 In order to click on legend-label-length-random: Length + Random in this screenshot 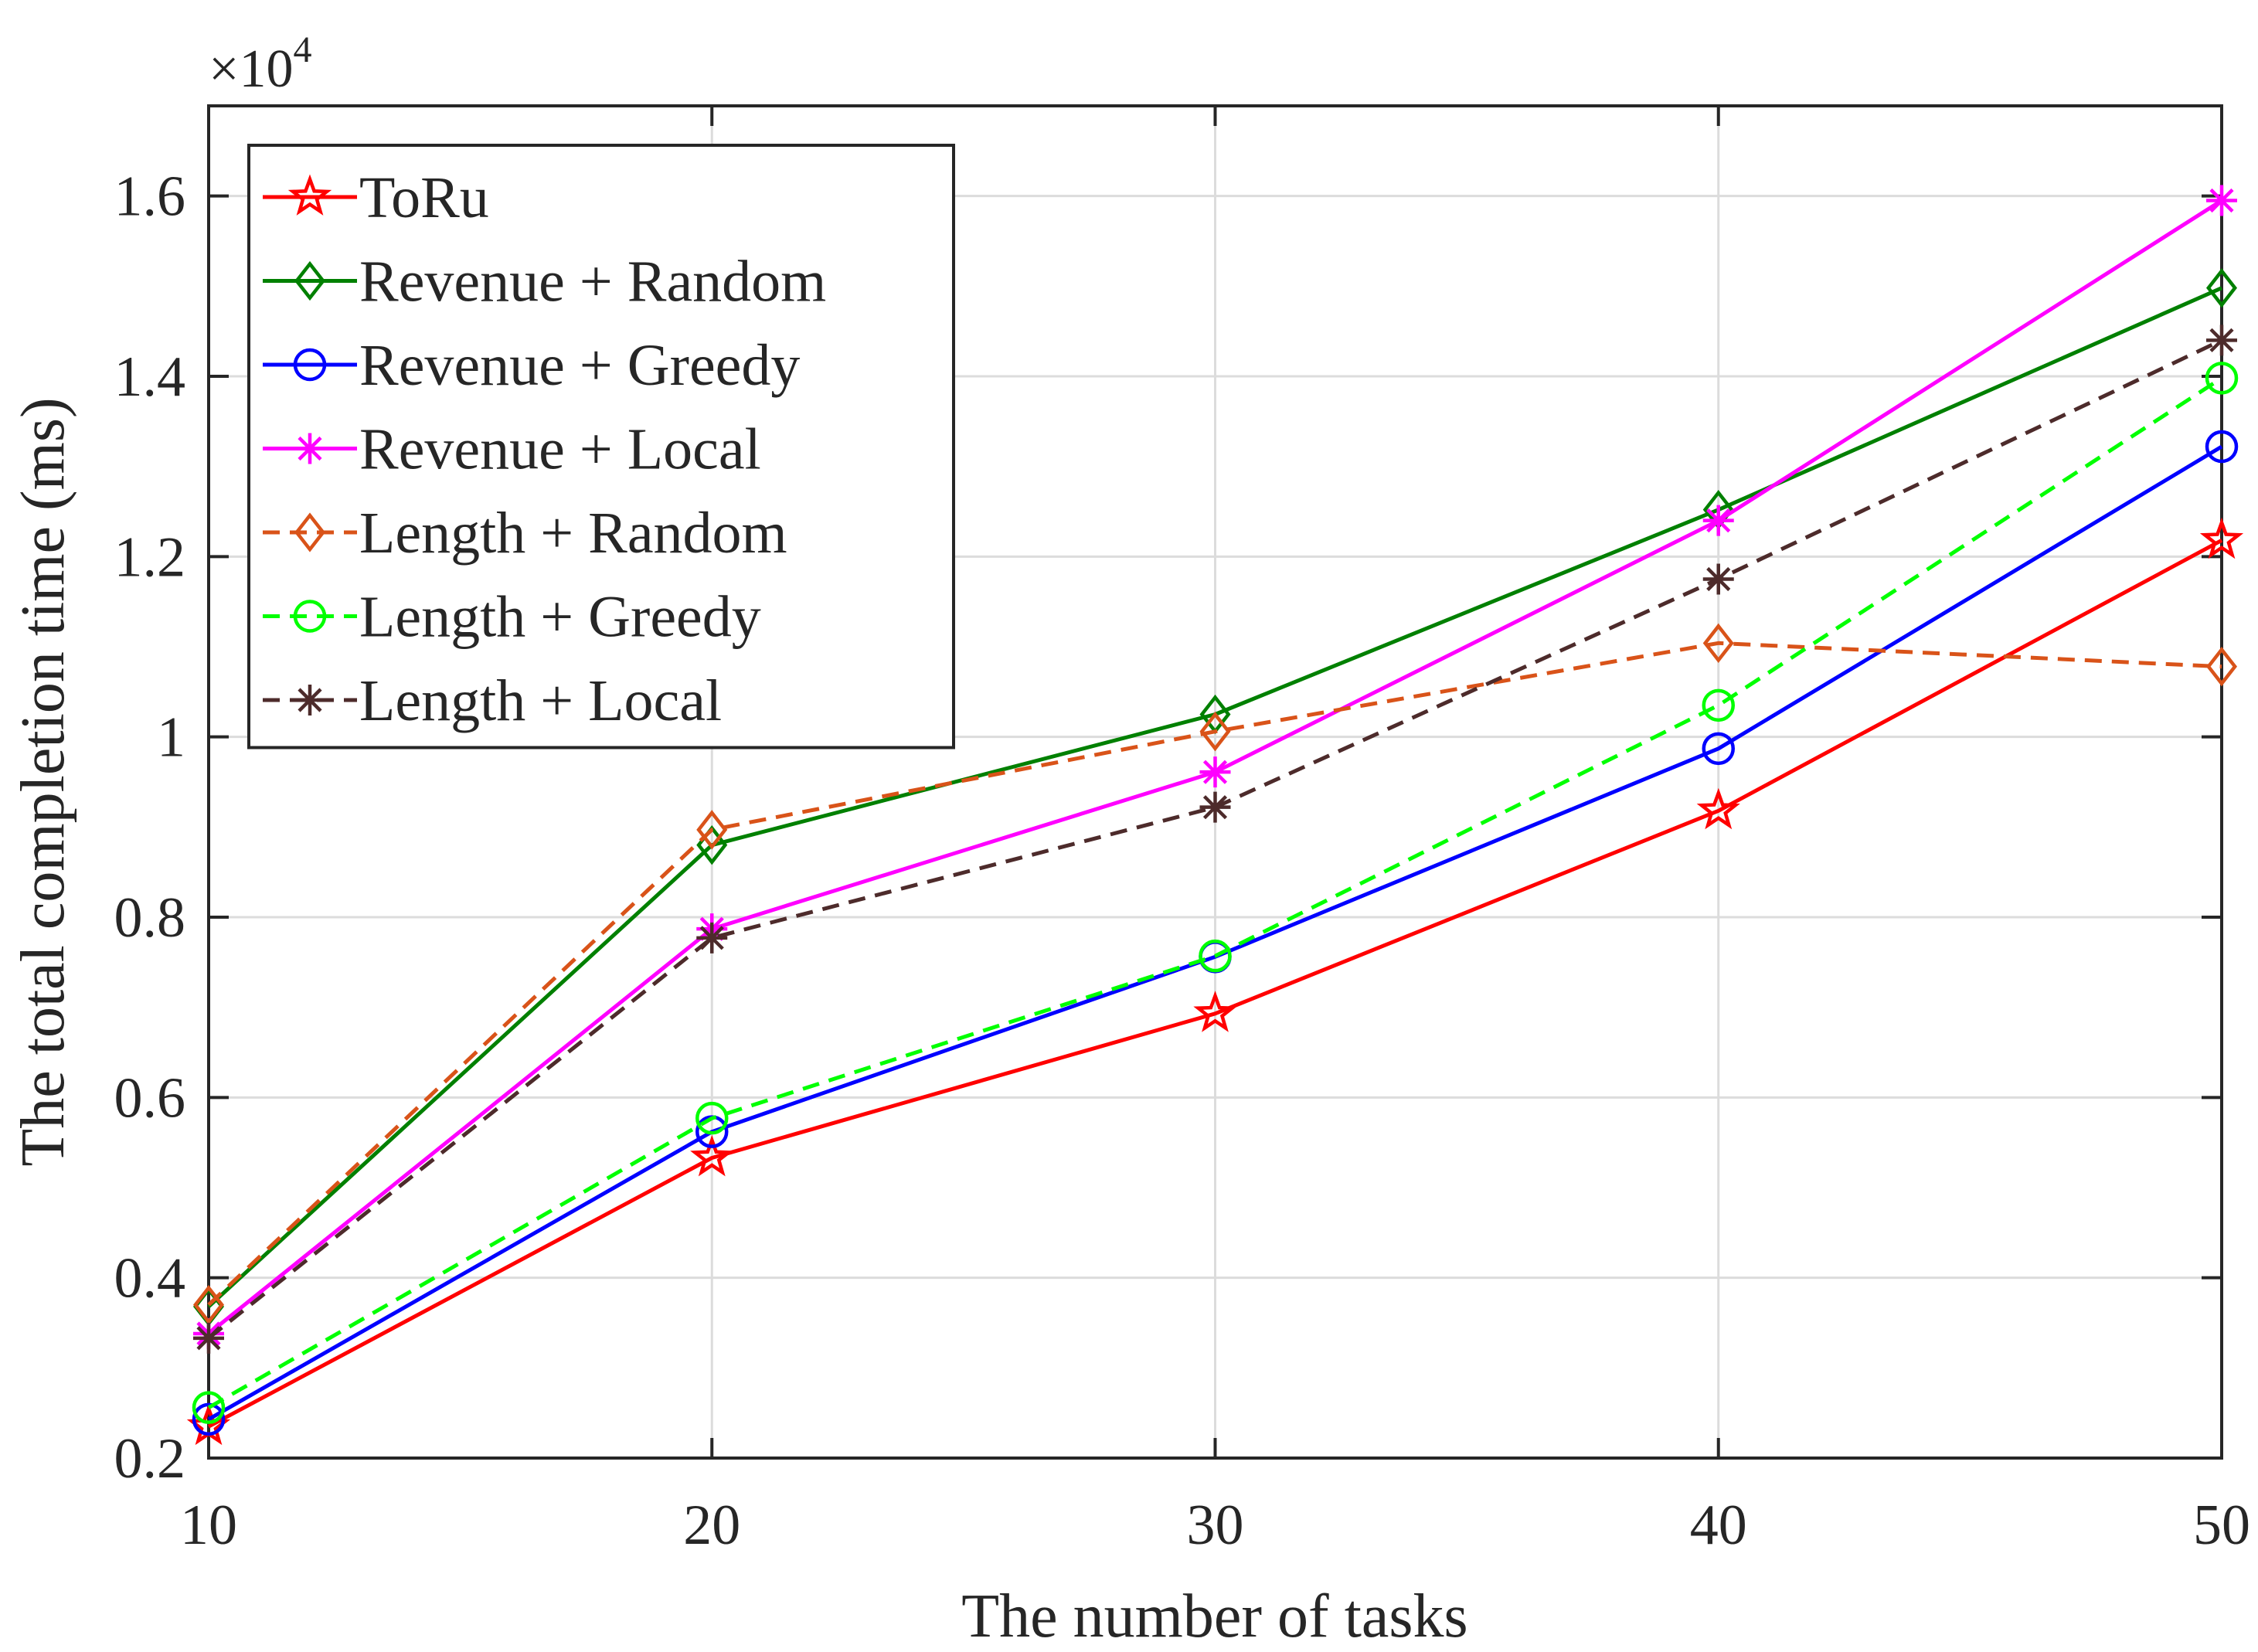, I will do `click(573, 533)`.